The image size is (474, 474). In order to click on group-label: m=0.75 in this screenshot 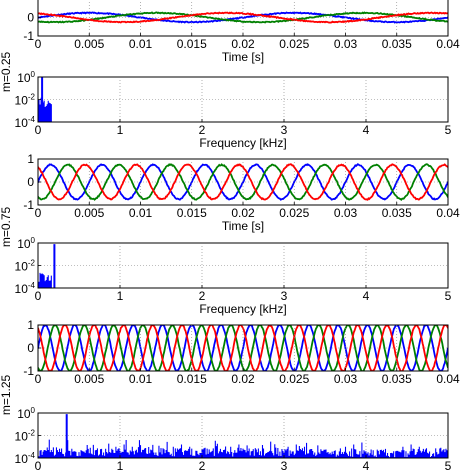, I will do `click(6, 226)`.